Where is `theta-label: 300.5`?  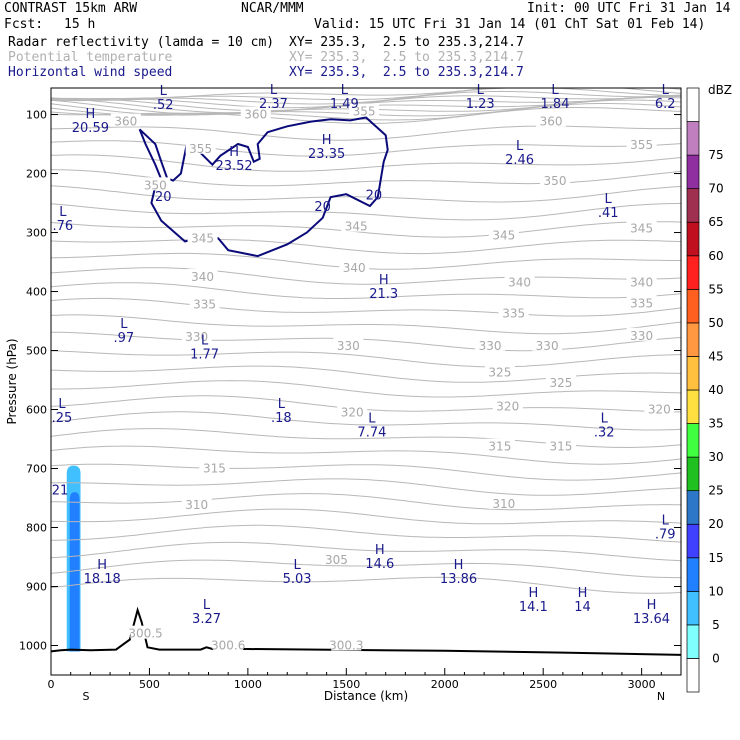 theta-label: 300.5 is located at coordinates (145, 634).